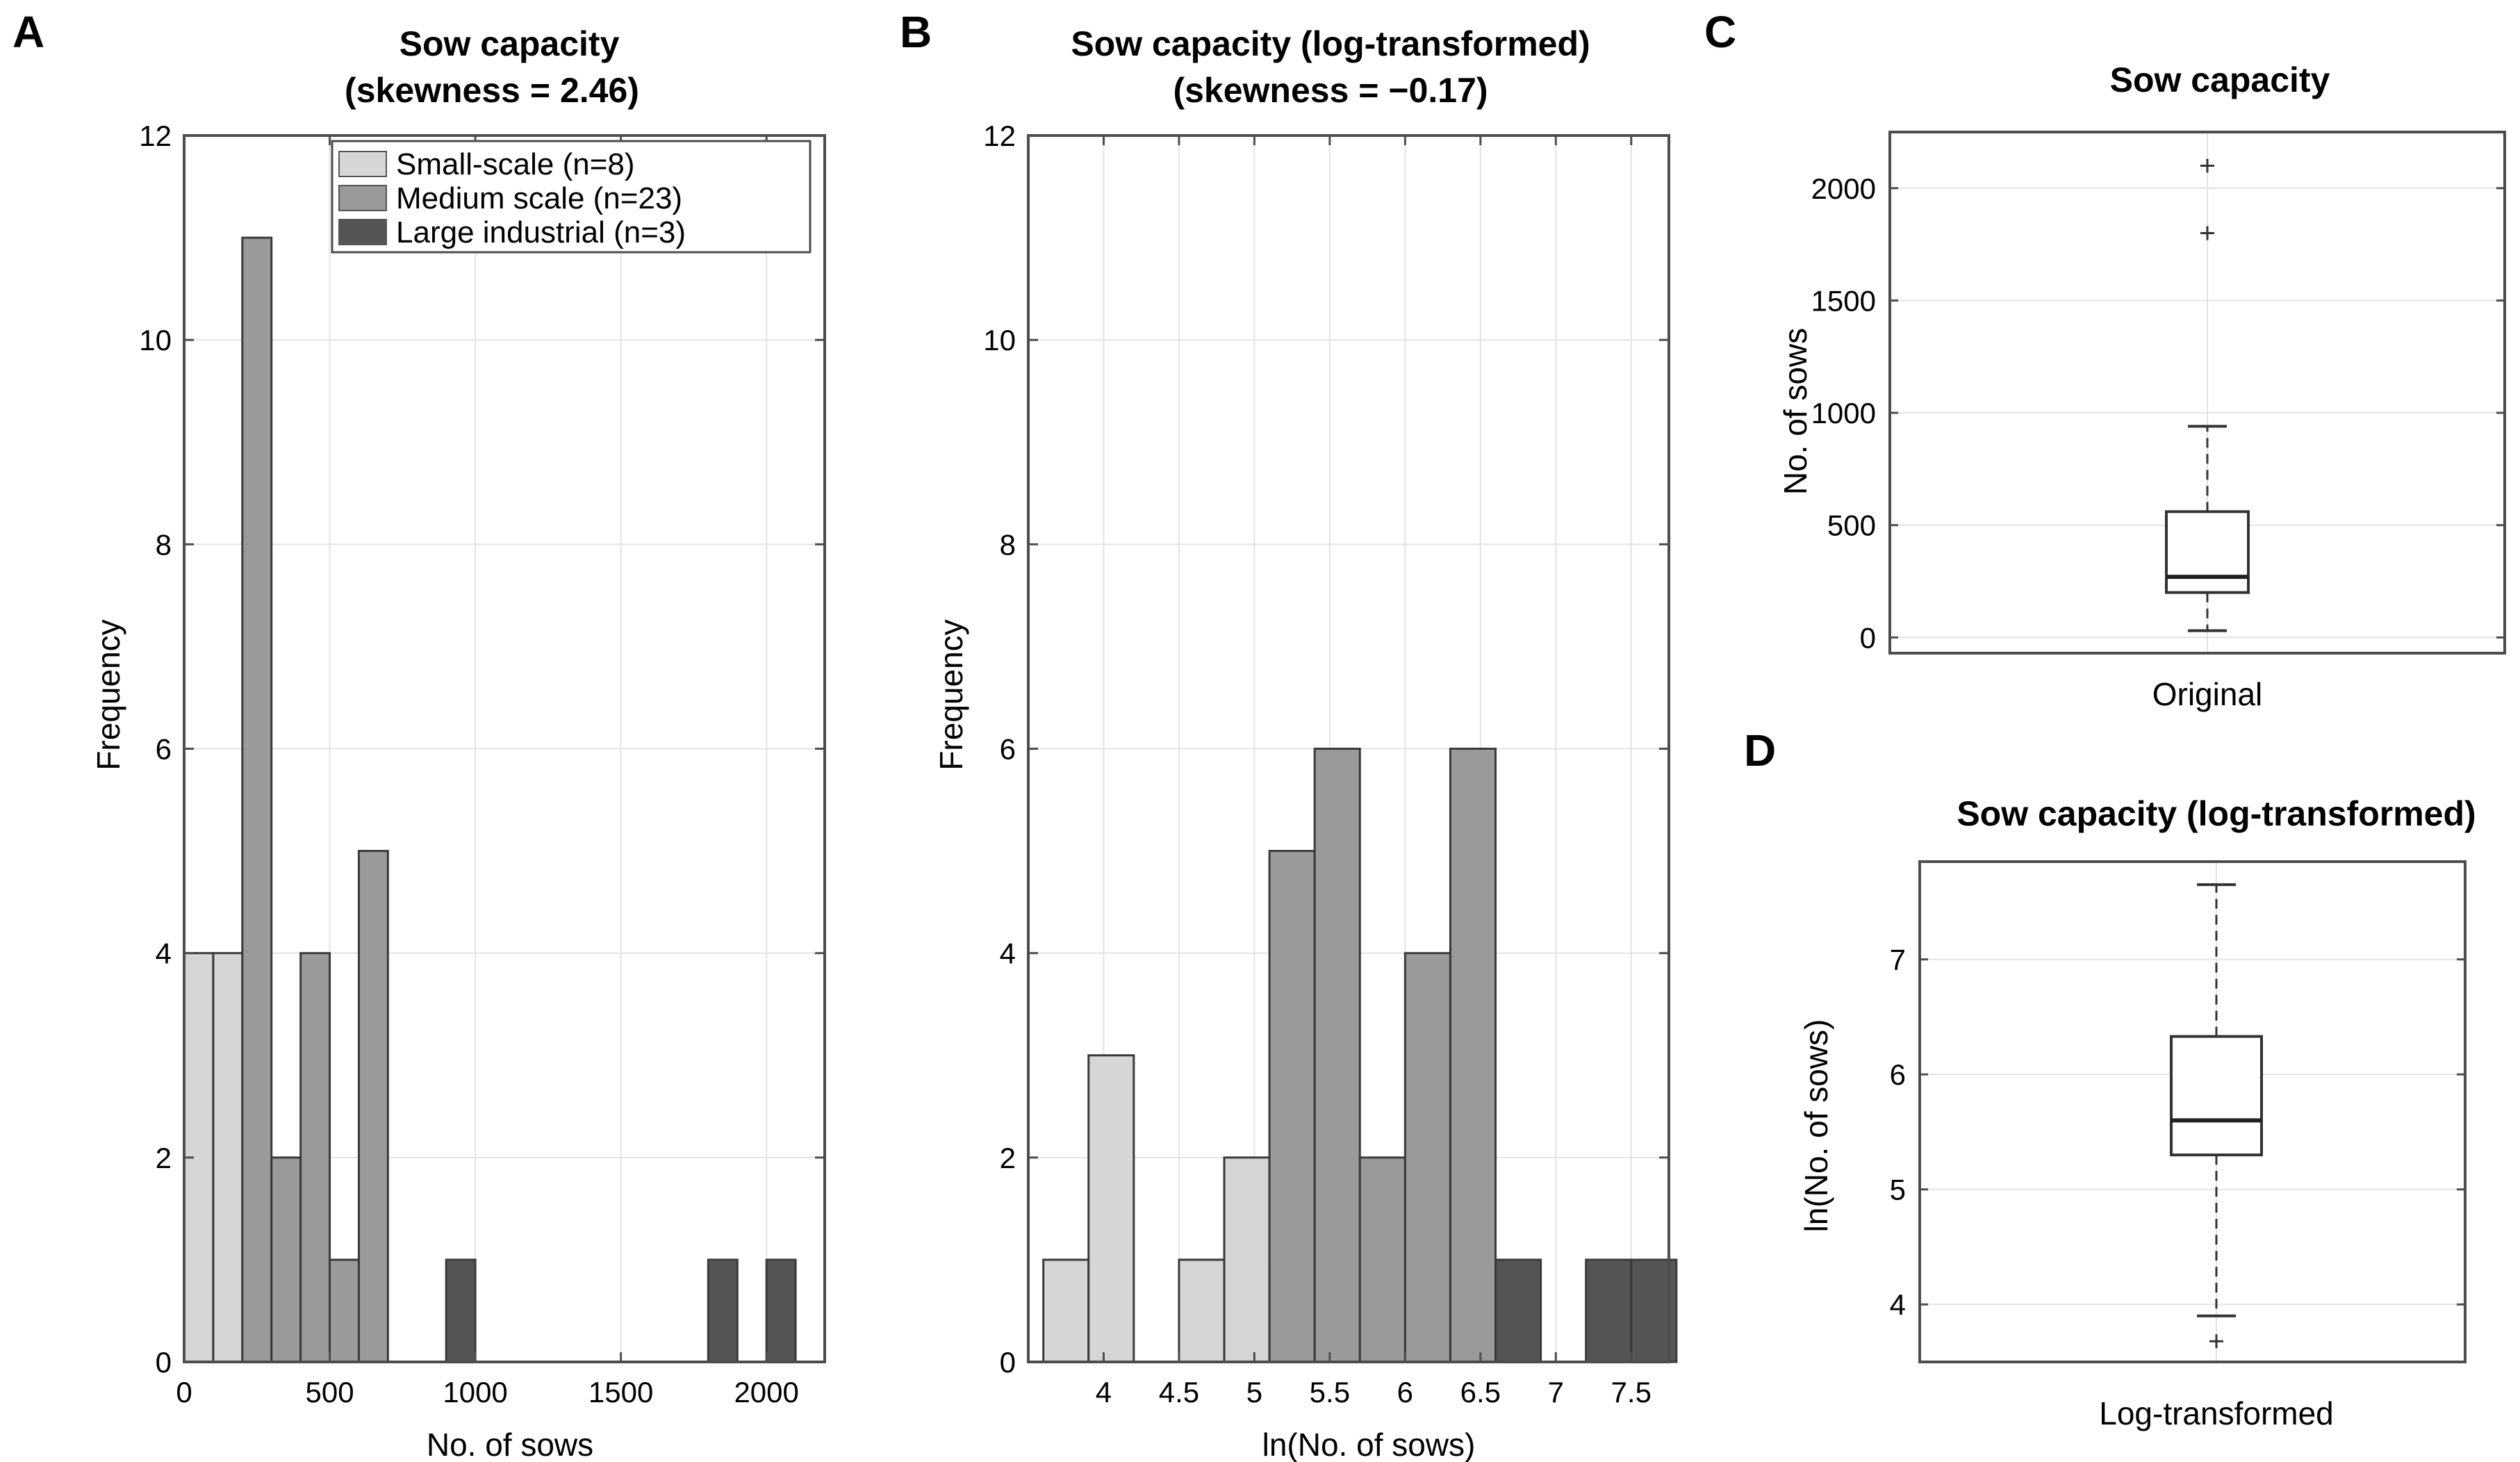 This screenshot has height=1462, width=2520. I want to click on x-tick-label: 6, so click(1405, 1392).